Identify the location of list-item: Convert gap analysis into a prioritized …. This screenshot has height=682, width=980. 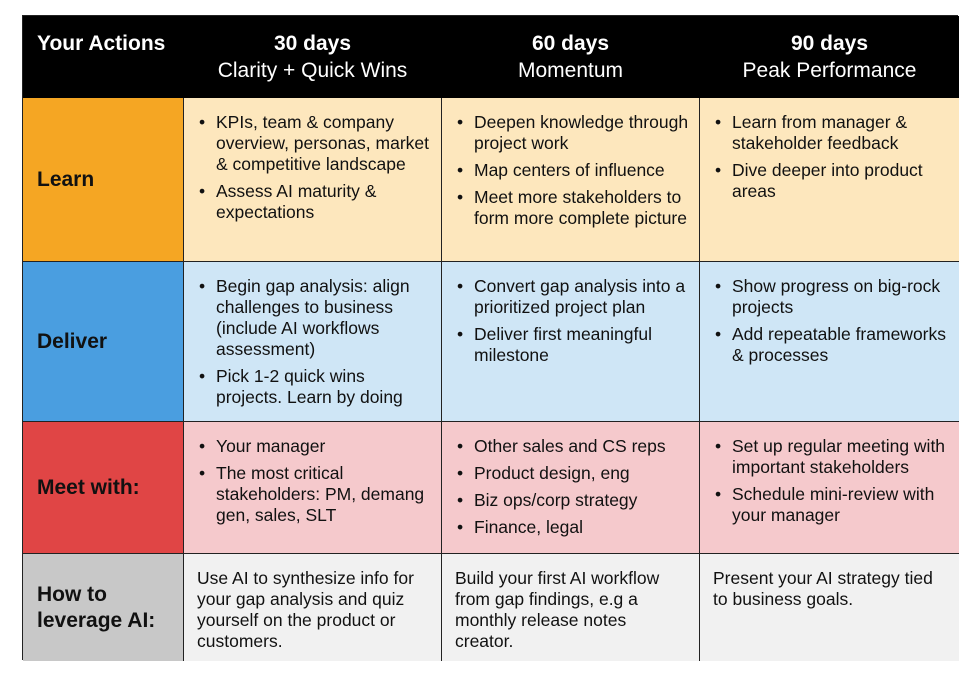
(574, 297).